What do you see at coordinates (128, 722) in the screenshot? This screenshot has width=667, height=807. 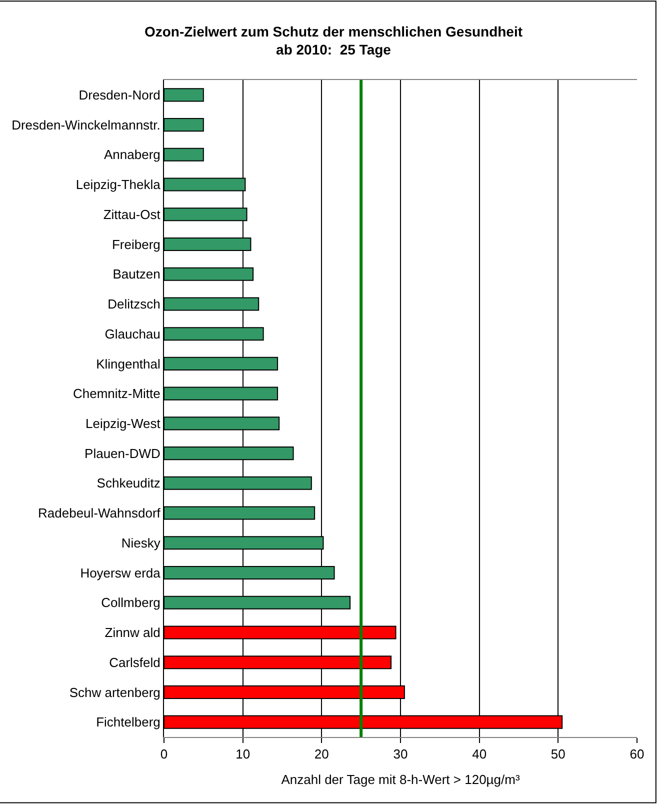 I see `y-tick-label: Fichtelberg` at bounding box center [128, 722].